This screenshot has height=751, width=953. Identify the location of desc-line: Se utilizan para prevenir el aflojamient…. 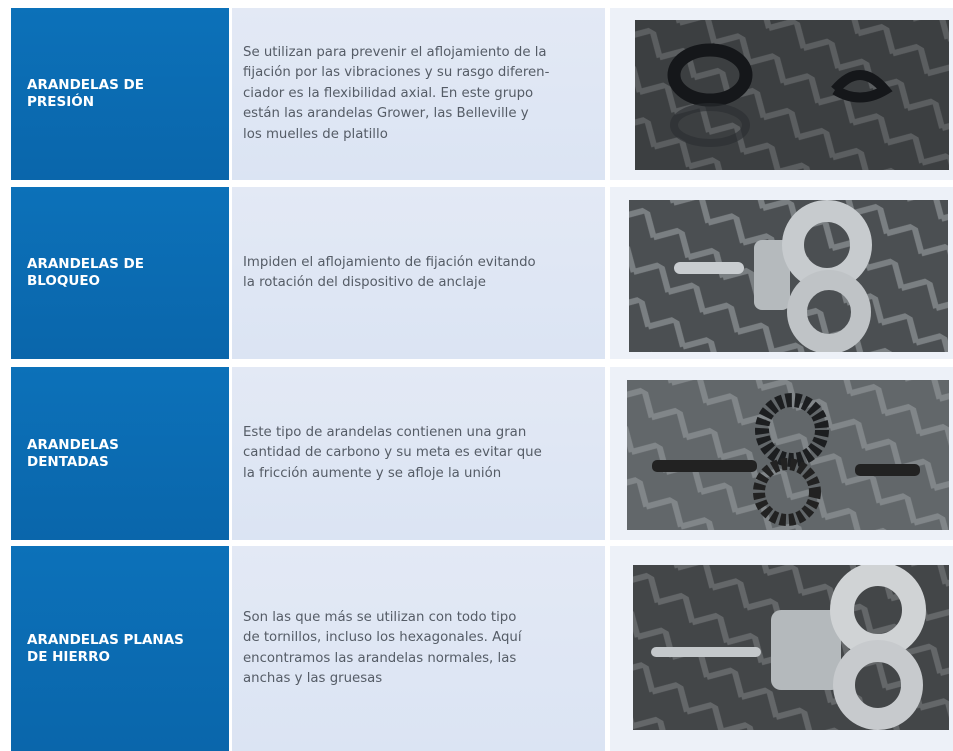
(395, 52).